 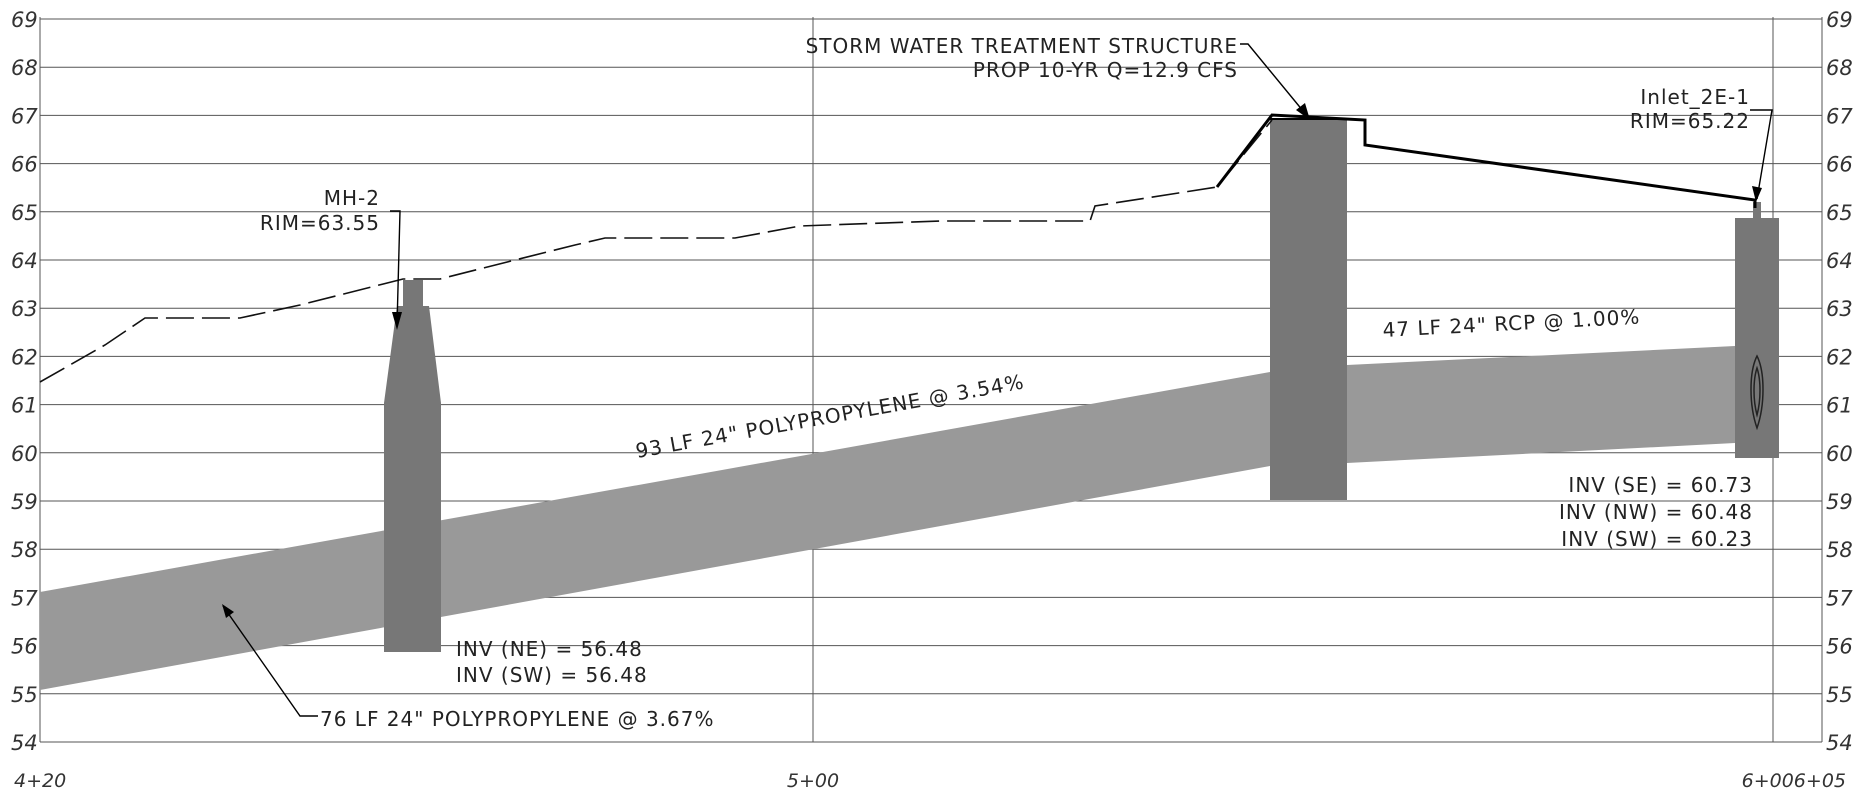 I want to click on elevation-tick-right-56: 56, so click(x=1839, y=647).